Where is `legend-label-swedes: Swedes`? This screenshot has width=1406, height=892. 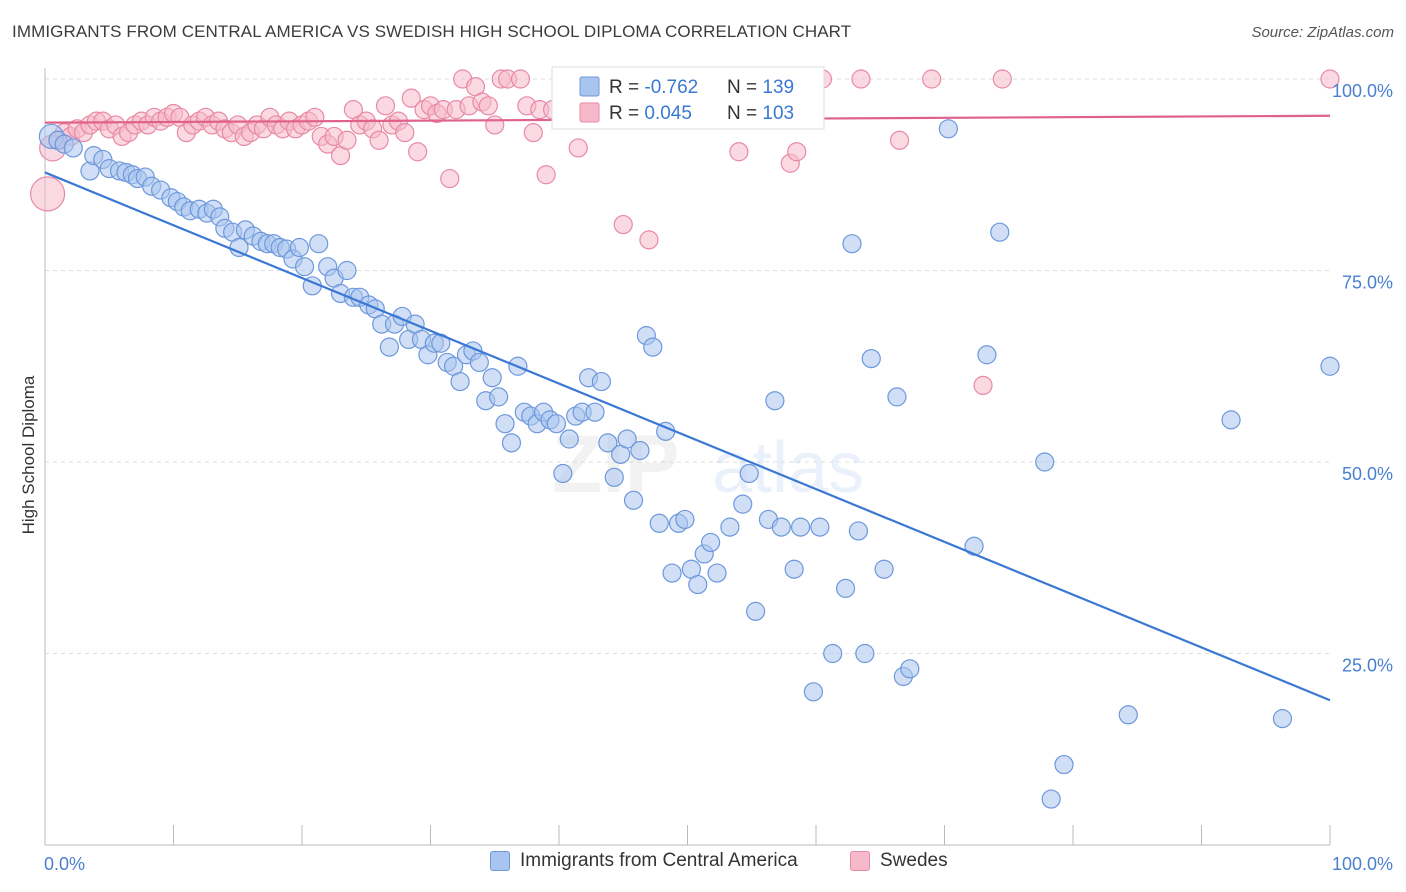
legend-label-swedes: Swedes is located at coordinates (914, 860).